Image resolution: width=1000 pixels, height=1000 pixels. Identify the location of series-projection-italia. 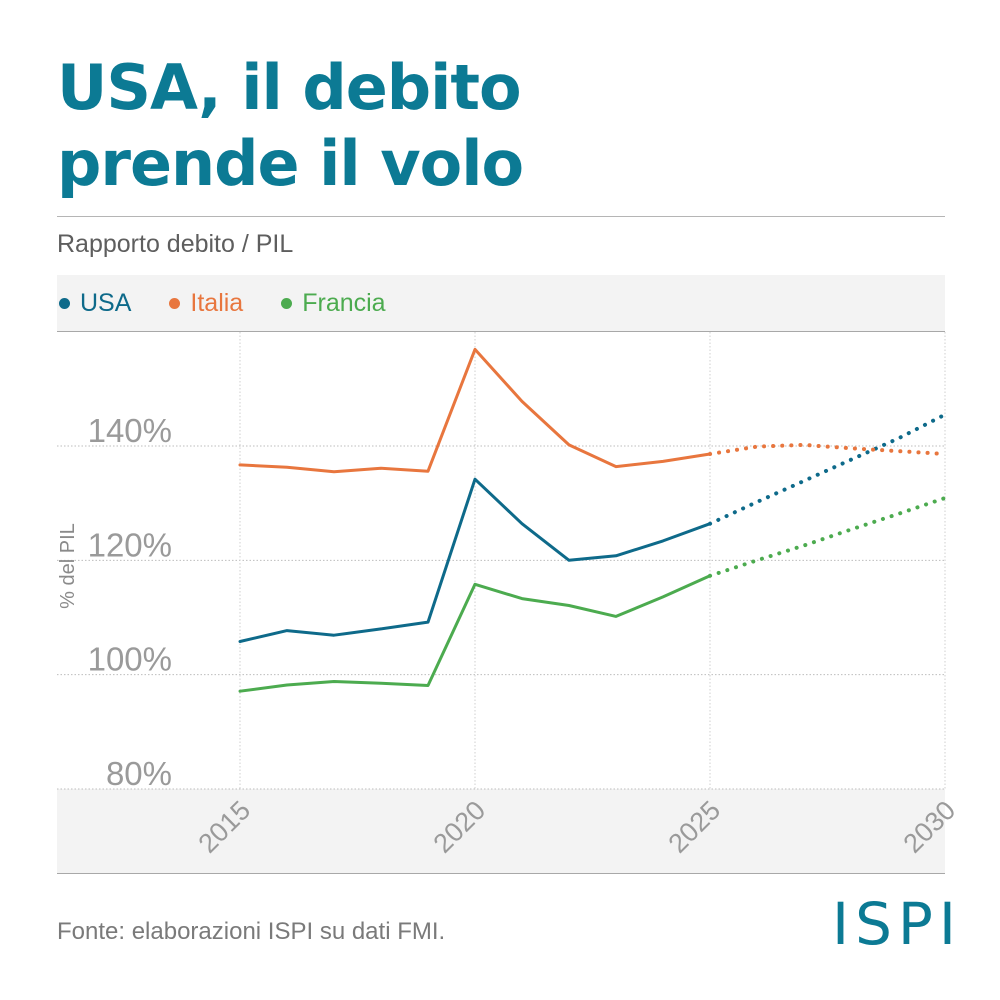
(827, 449).